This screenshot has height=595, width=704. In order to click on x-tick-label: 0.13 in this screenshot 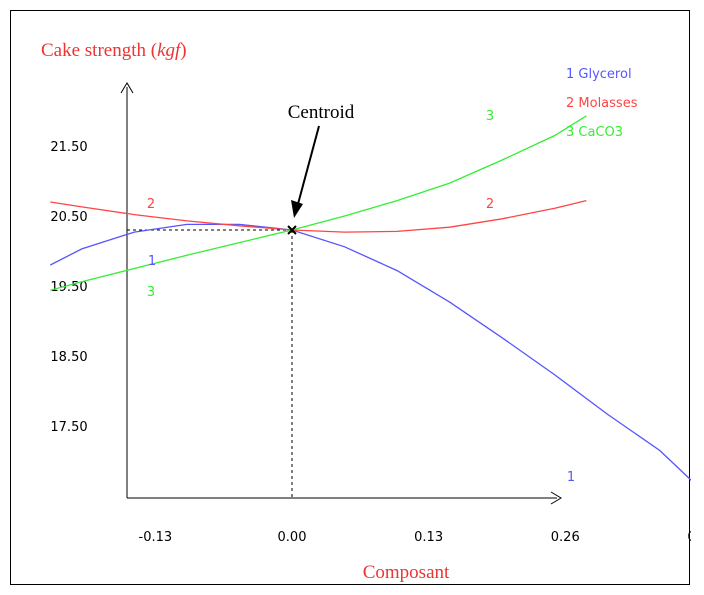, I will do `click(428, 537)`.